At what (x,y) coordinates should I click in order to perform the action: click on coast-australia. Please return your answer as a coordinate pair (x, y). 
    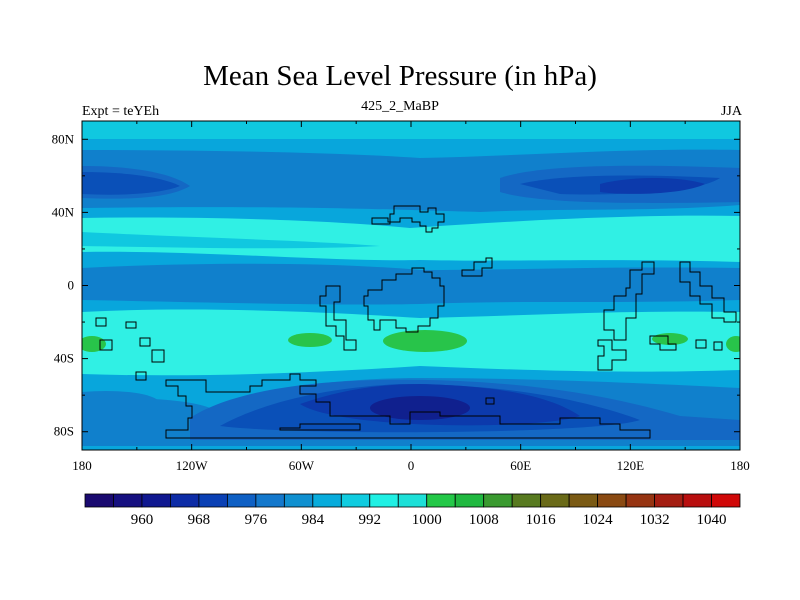
    Looking at the image, I should click on (612, 355).